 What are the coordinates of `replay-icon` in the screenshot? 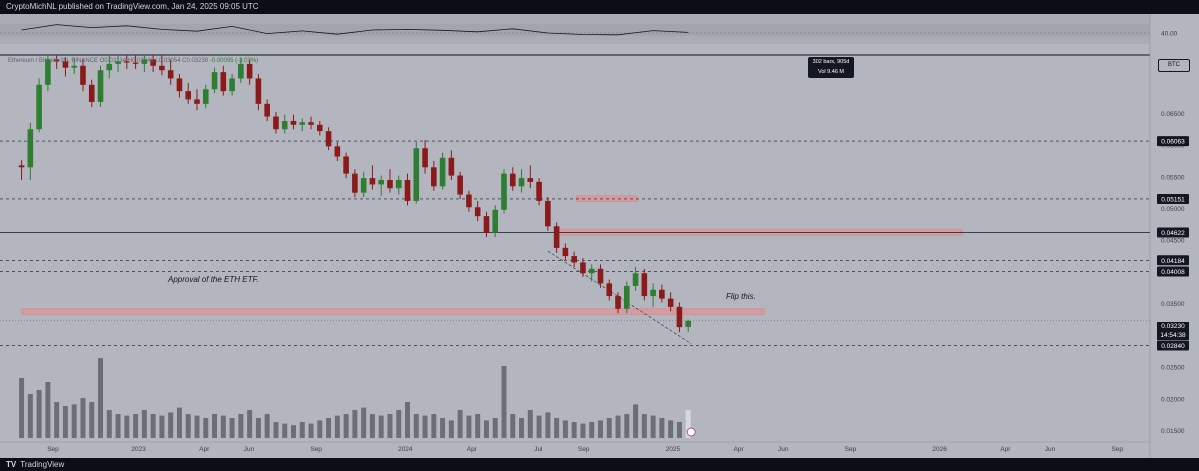 It's located at (691, 432).